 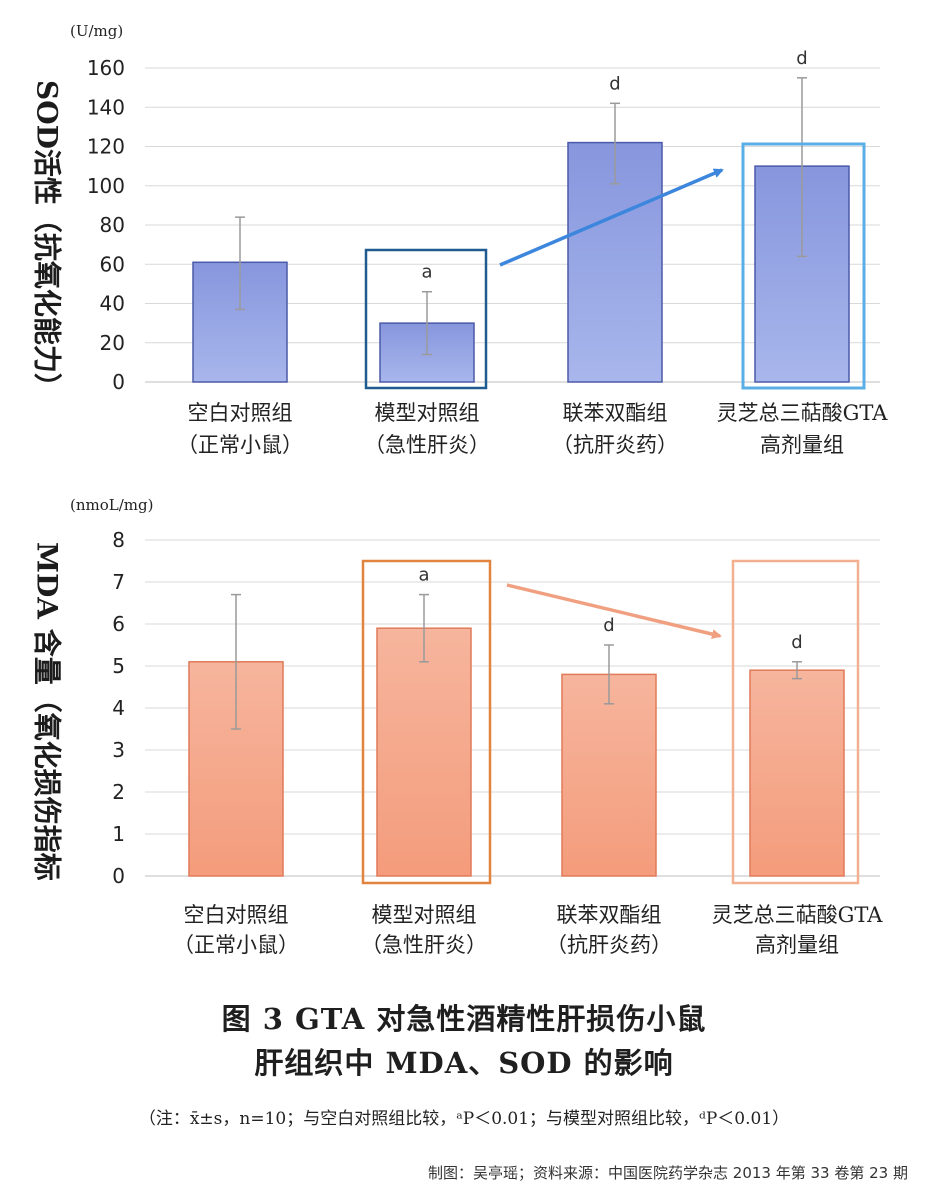 I want to click on y-axis-title: MDA 含量（氧化损伤指标, so click(x=47, y=711).